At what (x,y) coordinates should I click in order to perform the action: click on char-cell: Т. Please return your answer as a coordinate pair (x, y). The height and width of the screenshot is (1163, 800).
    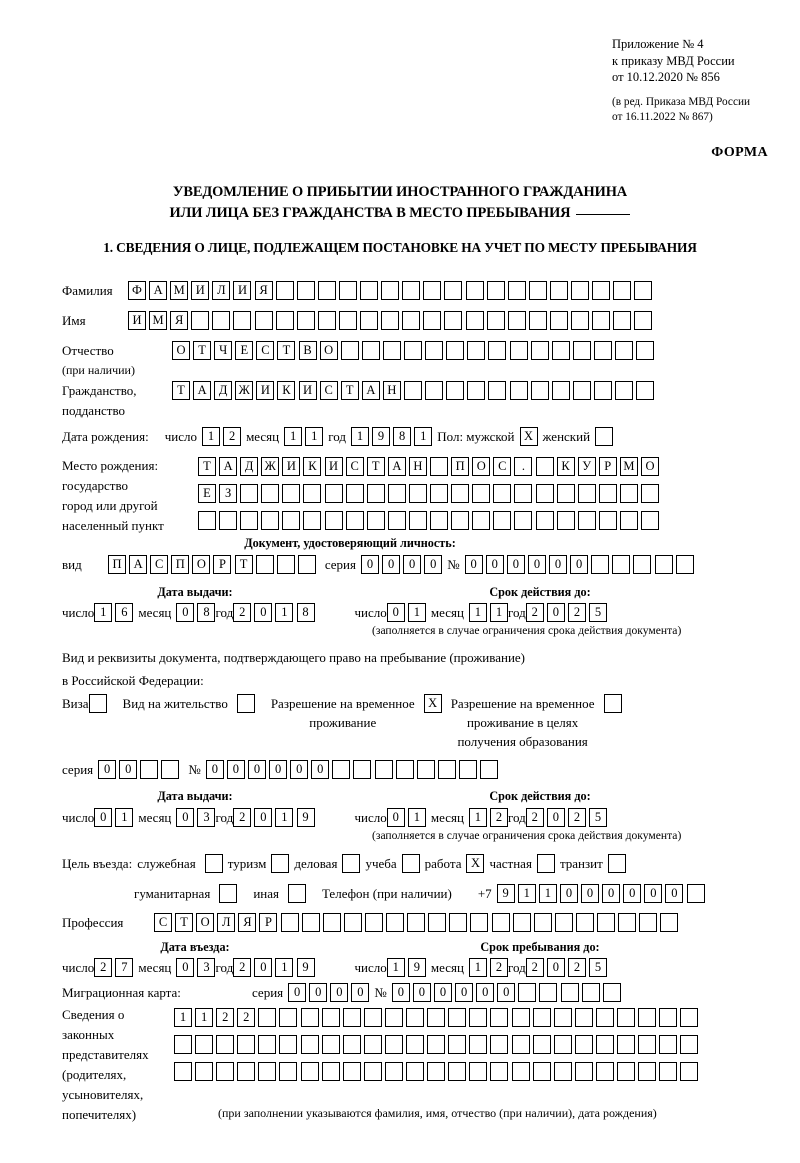
    Looking at the image, I should click on (181, 390).